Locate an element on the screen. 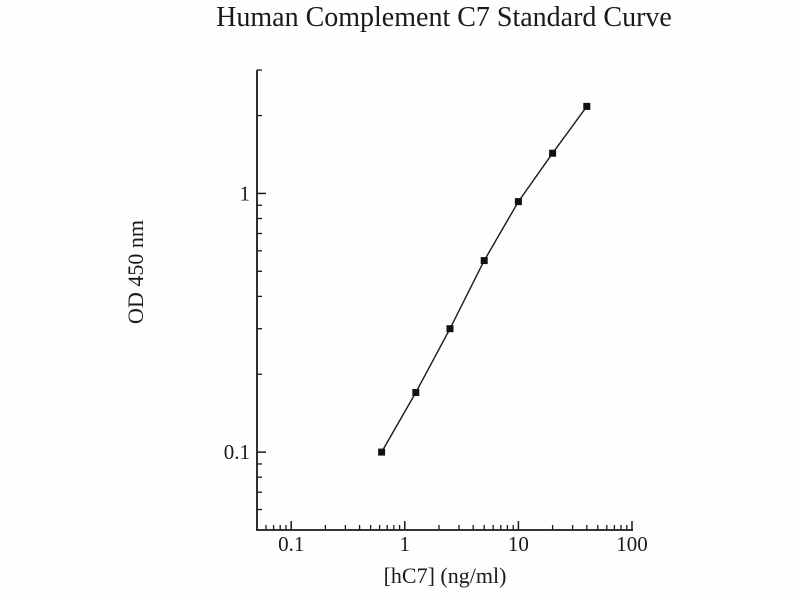  x-tick-label: 10 is located at coordinates (518, 544).